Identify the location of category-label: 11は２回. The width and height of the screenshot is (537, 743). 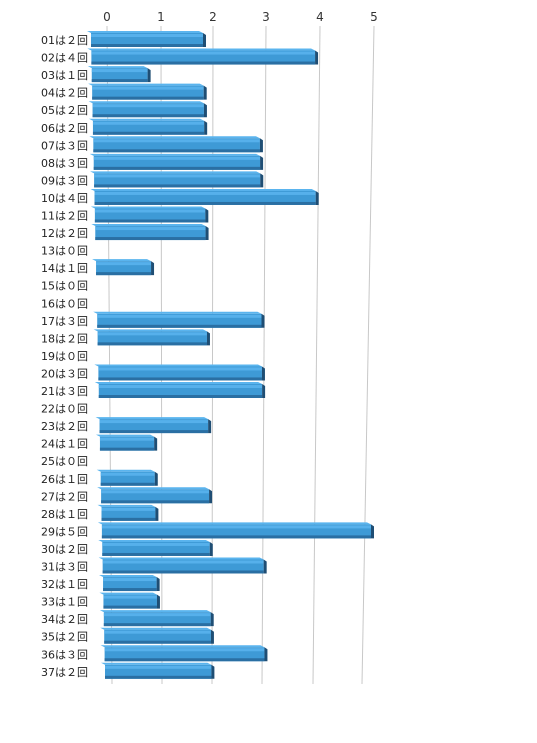
(64, 216).